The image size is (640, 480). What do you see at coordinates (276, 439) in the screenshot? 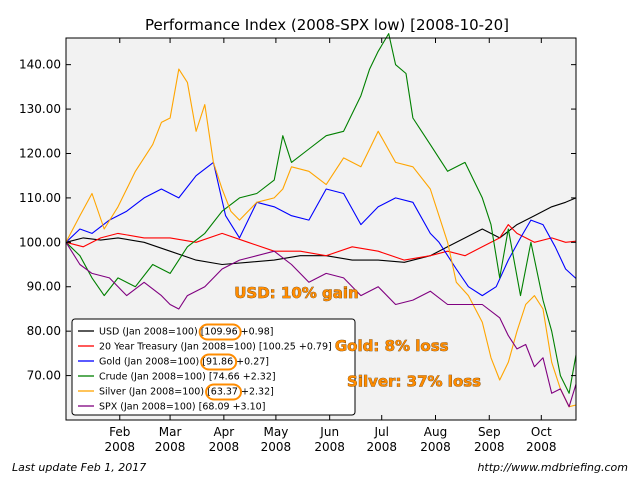
I see `x-tick-label: May 2008` at bounding box center [276, 439].